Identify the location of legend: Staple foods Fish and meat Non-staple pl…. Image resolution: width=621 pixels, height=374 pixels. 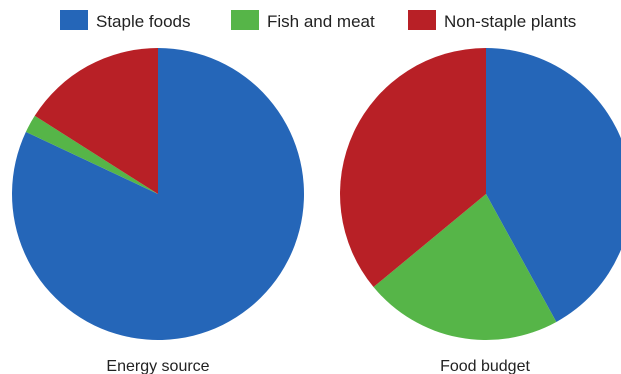
(318, 20).